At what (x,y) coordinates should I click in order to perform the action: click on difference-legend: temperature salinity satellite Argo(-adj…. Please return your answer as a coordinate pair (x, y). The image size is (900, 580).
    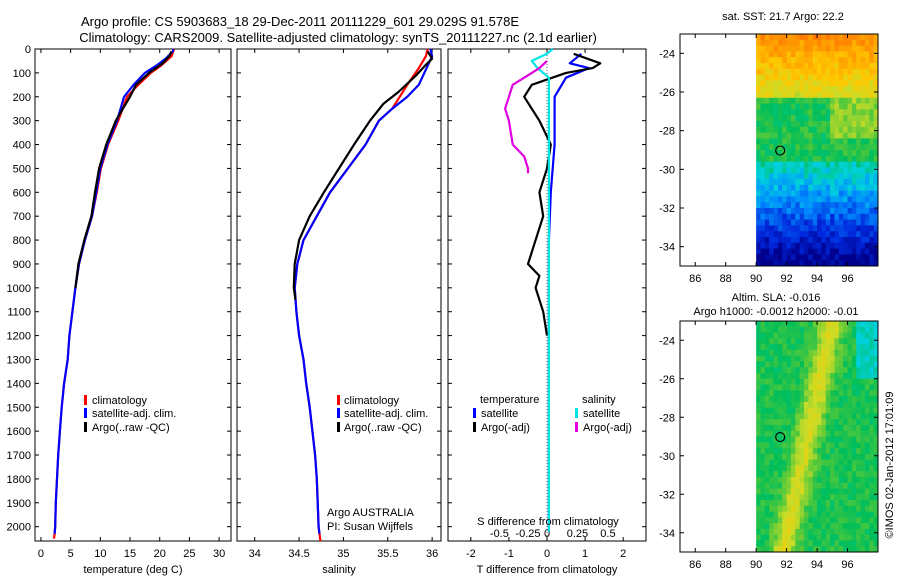
    Looking at the image, I should click on (552, 414).